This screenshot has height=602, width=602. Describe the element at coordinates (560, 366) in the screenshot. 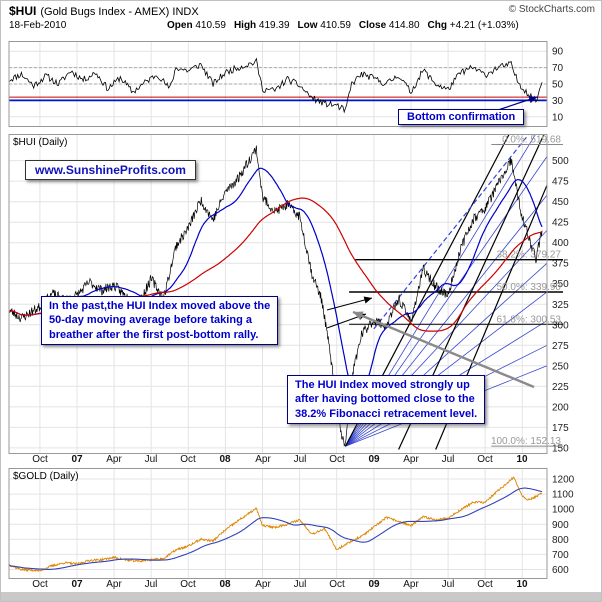

I see `y-axis-tick: 250` at that location.